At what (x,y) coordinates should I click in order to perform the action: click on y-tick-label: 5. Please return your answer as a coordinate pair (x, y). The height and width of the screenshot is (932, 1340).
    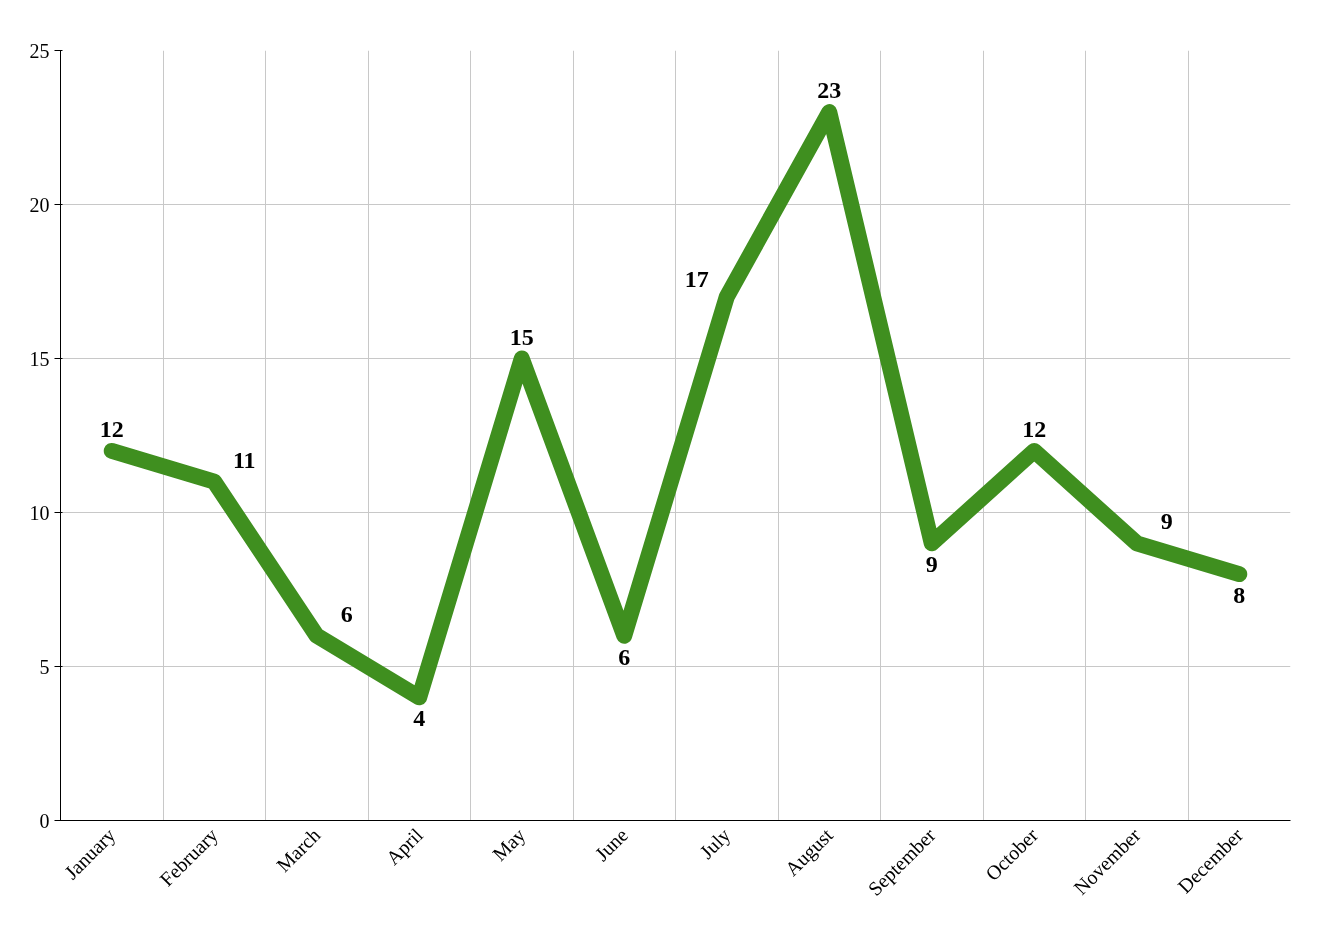
    Looking at the image, I should click on (44, 666).